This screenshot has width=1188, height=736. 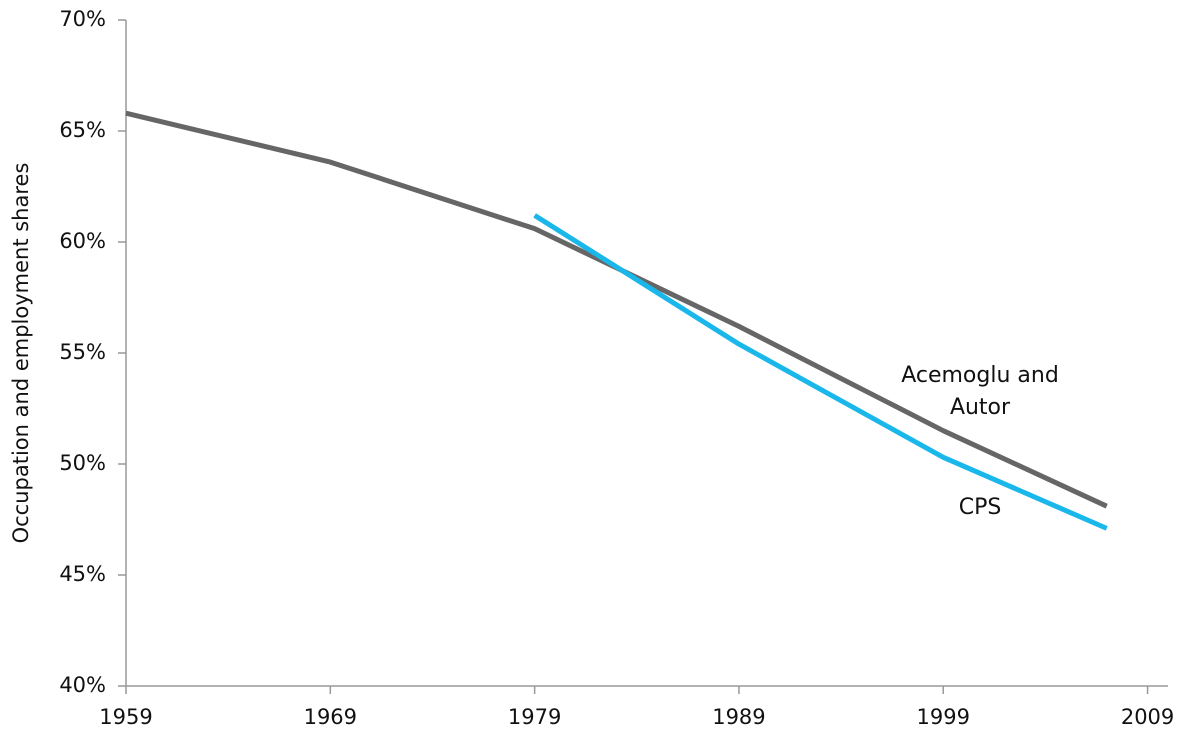 I want to click on y-tick-label: 60%, so click(x=82, y=241).